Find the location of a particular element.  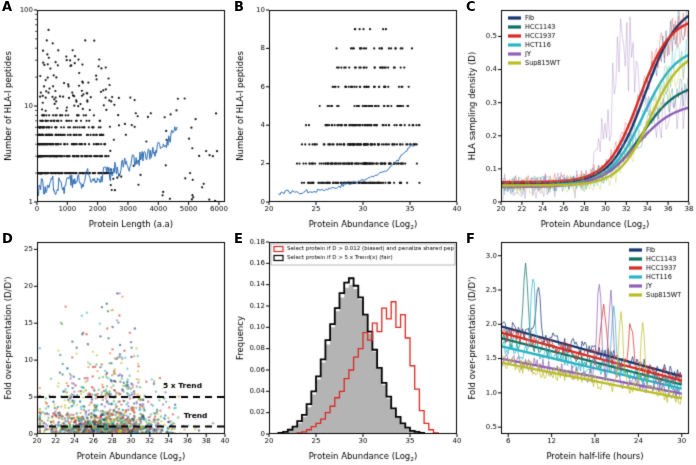

panel-d-label: D is located at coordinates (7, 239).